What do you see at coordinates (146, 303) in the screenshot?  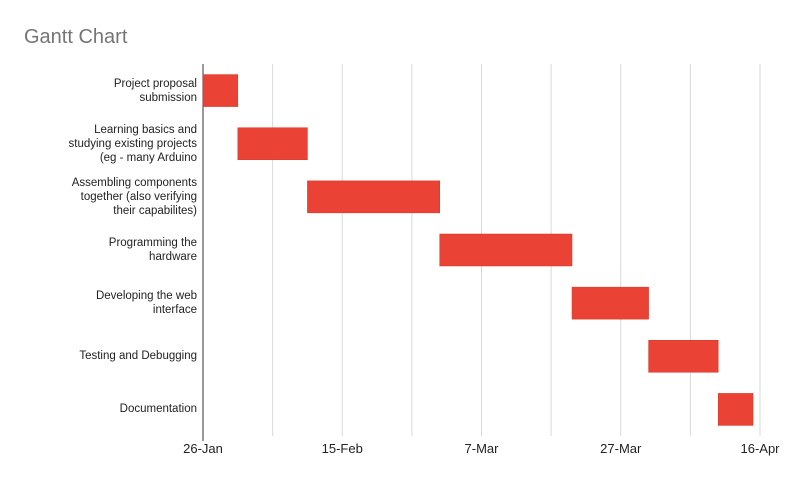 I see `task-label: Developing the web interface` at bounding box center [146, 303].